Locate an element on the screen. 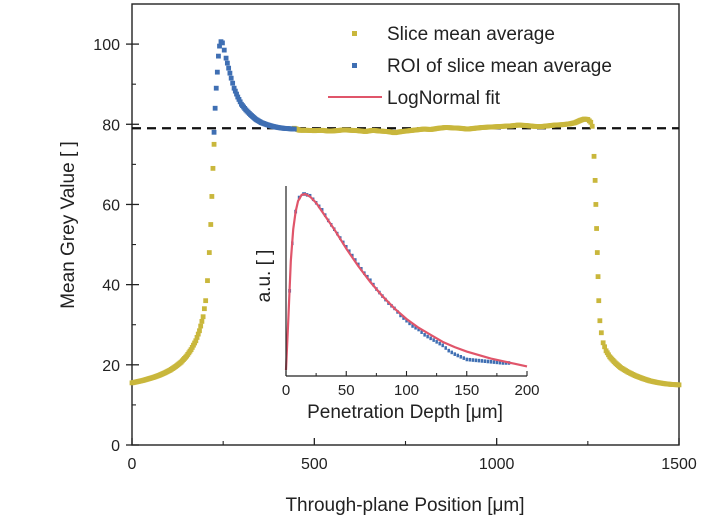 The image size is (707, 521). inset-x-axis-title: Penetration Depth [μm] is located at coordinates (405, 412).